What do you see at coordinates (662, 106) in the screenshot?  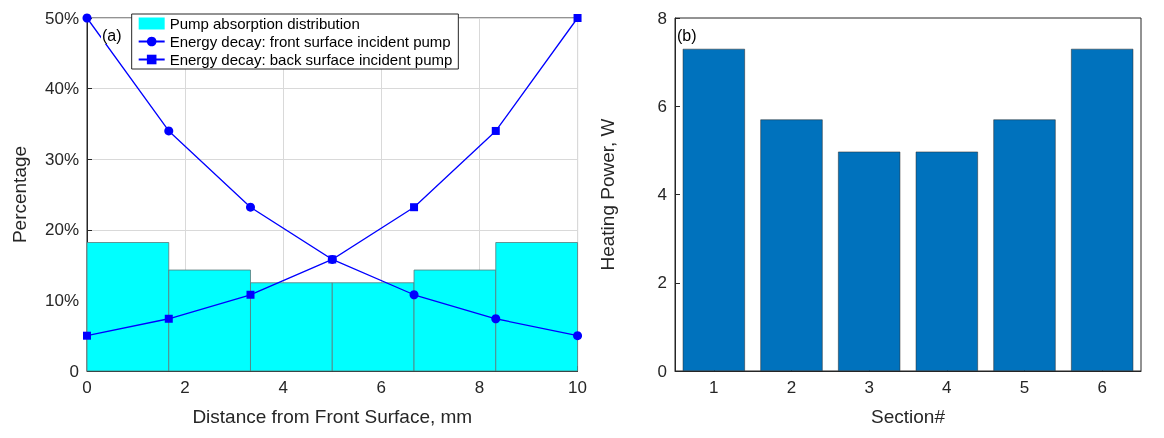 I see `y-tick-label: 6` at bounding box center [662, 106].